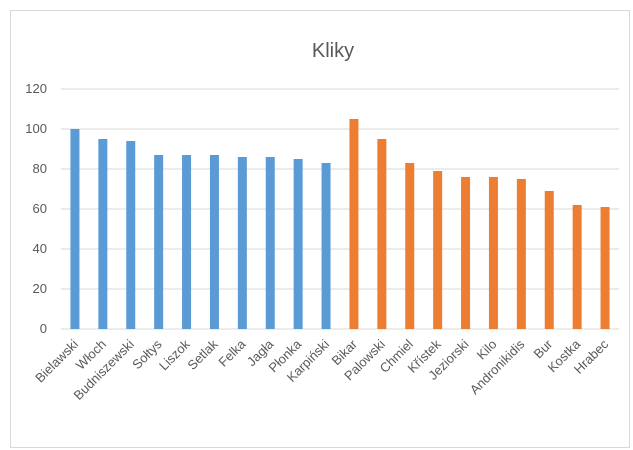 The height and width of the screenshot is (450, 633). Describe the element at coordinates (333, 51) in the screenshot. I see `chart-title: Kliky` at that location.